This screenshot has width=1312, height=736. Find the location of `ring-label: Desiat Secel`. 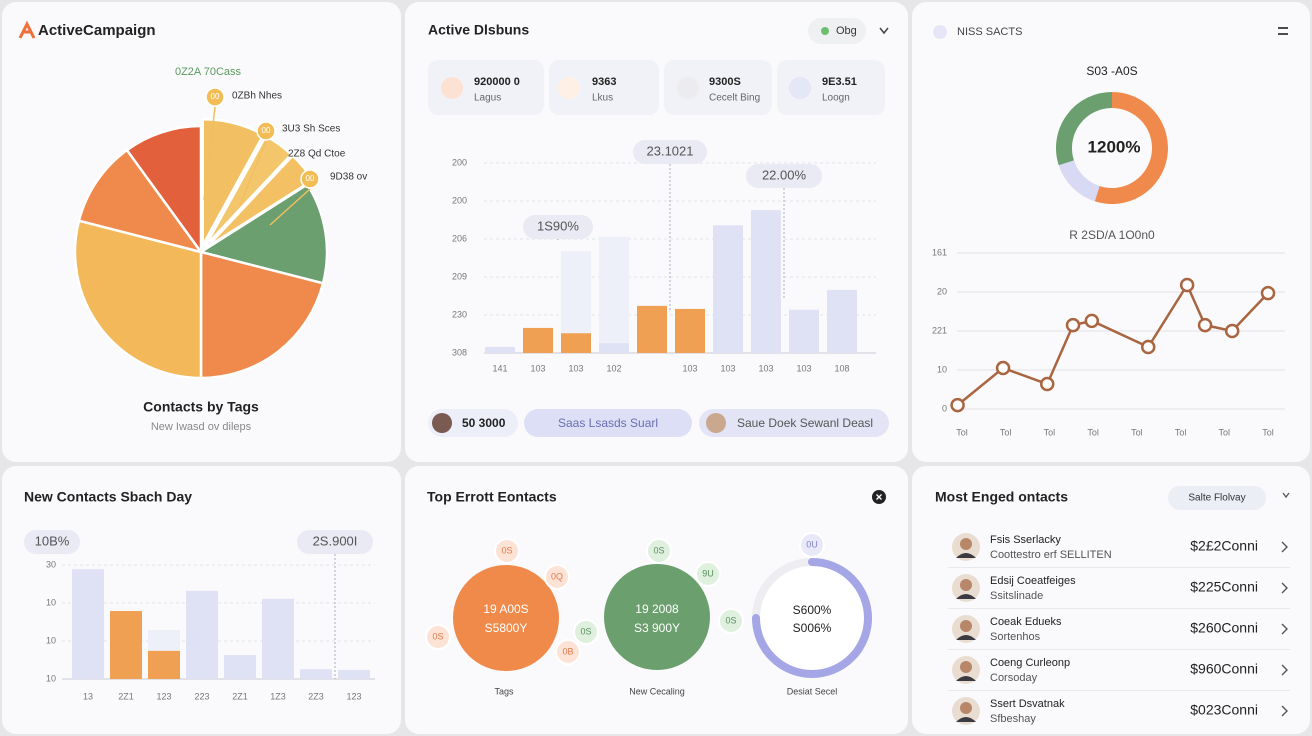

ring-label: Desiat Secel is located at coordinates (812, 691).